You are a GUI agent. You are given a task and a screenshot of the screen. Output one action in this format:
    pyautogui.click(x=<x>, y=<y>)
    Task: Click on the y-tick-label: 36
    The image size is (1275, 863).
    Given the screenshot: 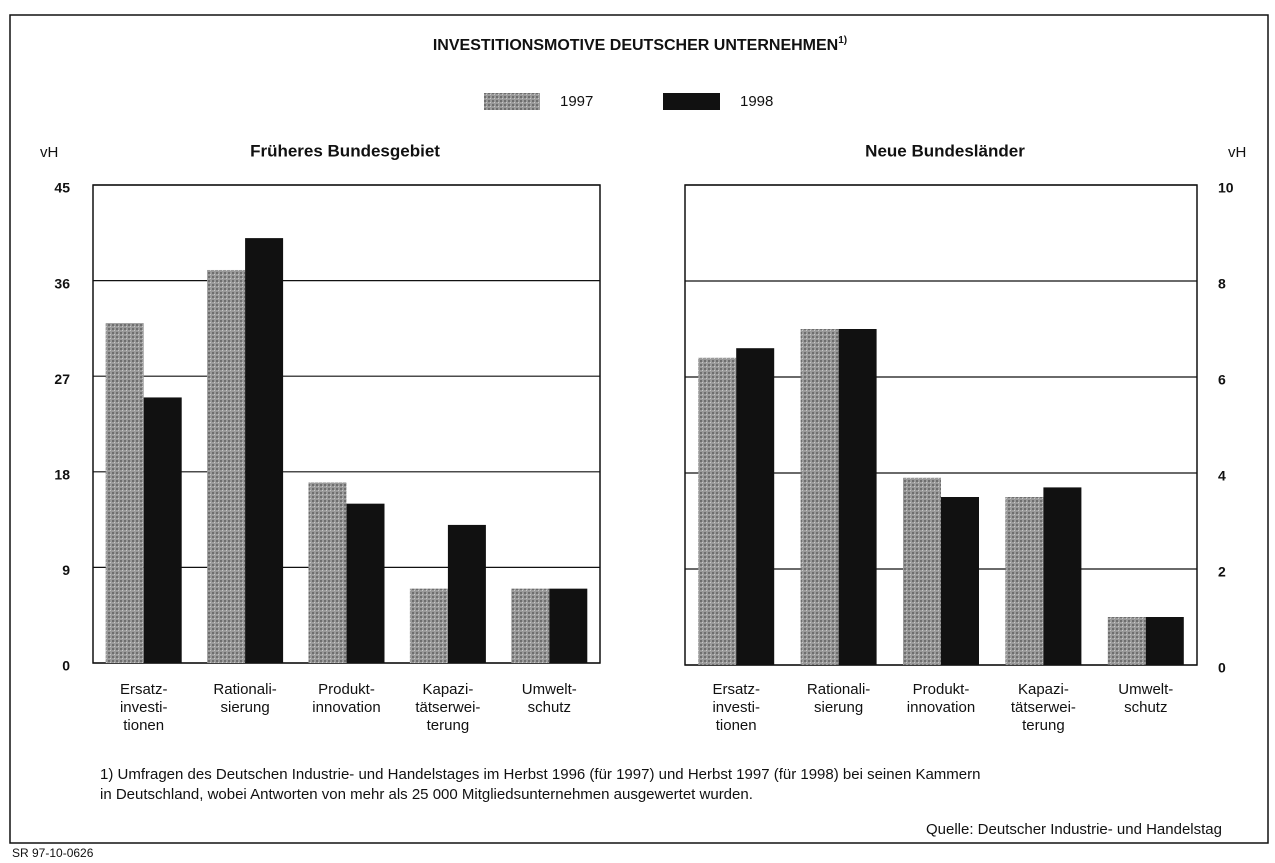 What is the action you would take?
    pyautogui.click(x=62, y=283)
    